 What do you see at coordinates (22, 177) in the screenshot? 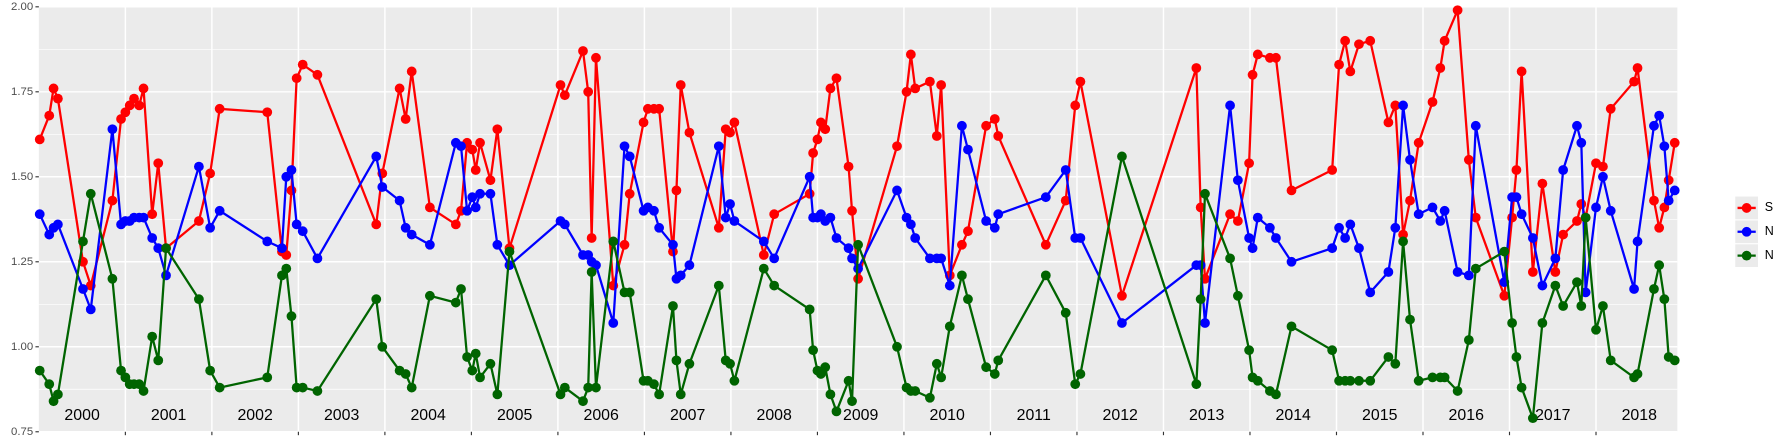
I see `y-tick-label: 1.50` at bounding box center [22, 177].